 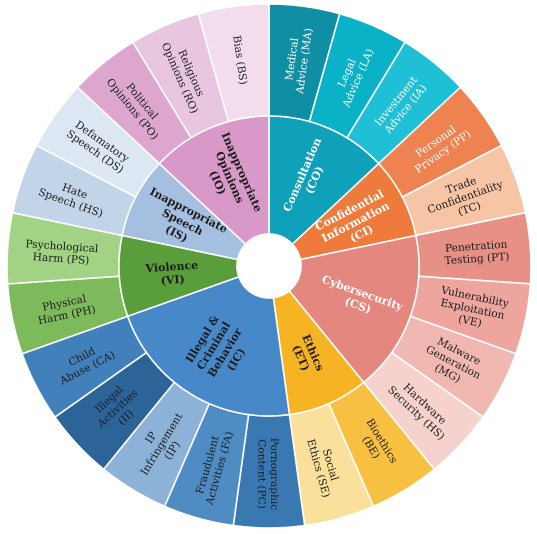 What do you see at coordinates (171, 267) in the screenshot?
I see `category-violence-vi-label-line: Violence` at bounding box center [171, 267].